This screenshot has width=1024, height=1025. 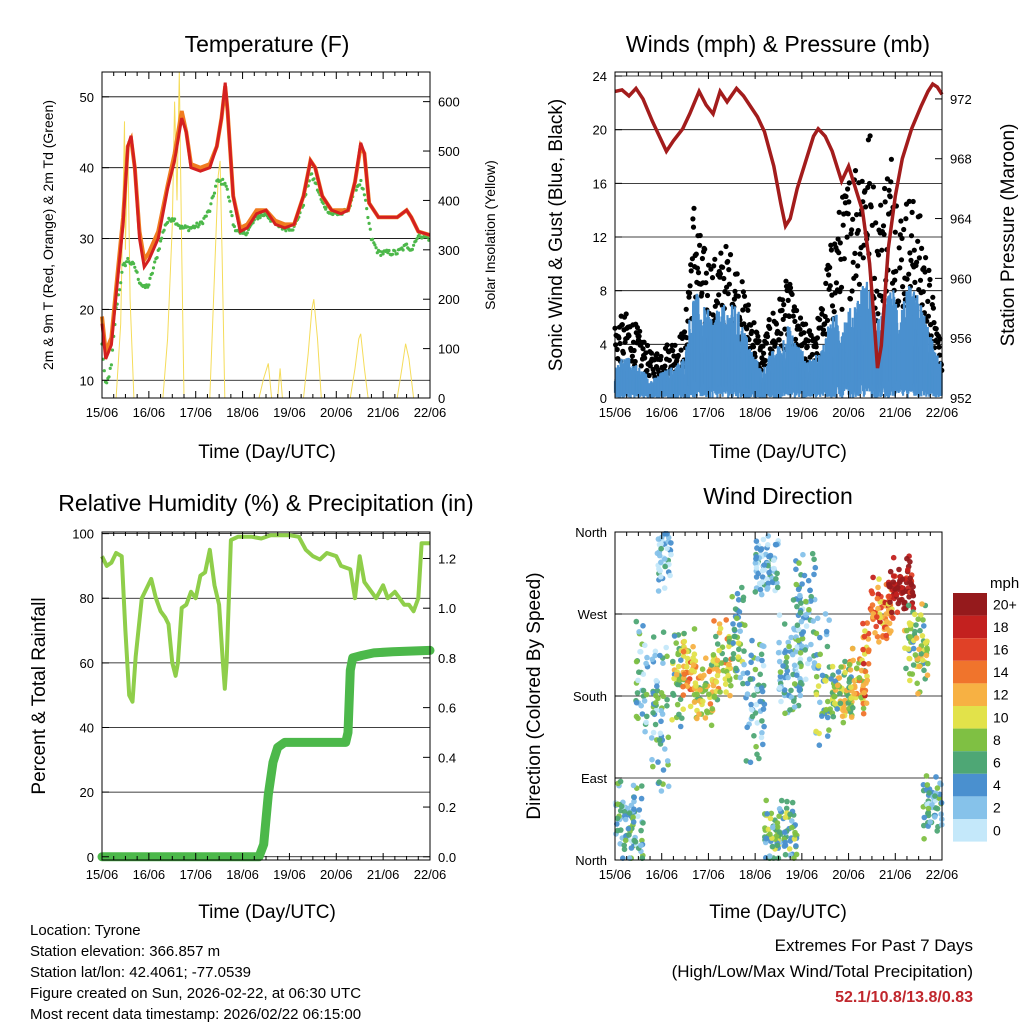 What do you see at coordinates (997, 763) in the screenshot?
I see `legend-label: 6` at bounding box center [997, 763].